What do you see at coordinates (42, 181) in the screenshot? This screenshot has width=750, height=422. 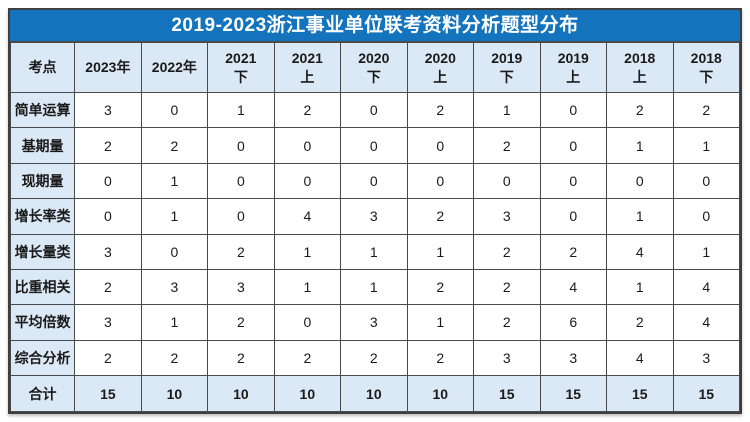 I see `row-label: 现期量` at bounding box center [42, 181].